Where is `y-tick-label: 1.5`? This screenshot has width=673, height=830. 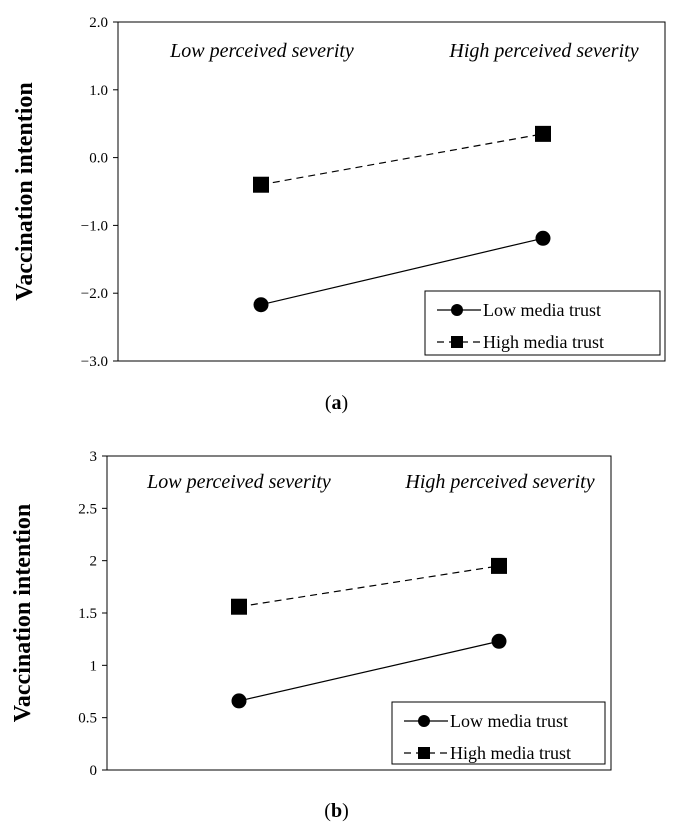 y-tick-label: 1.5 is located at coordinates (87, 614).